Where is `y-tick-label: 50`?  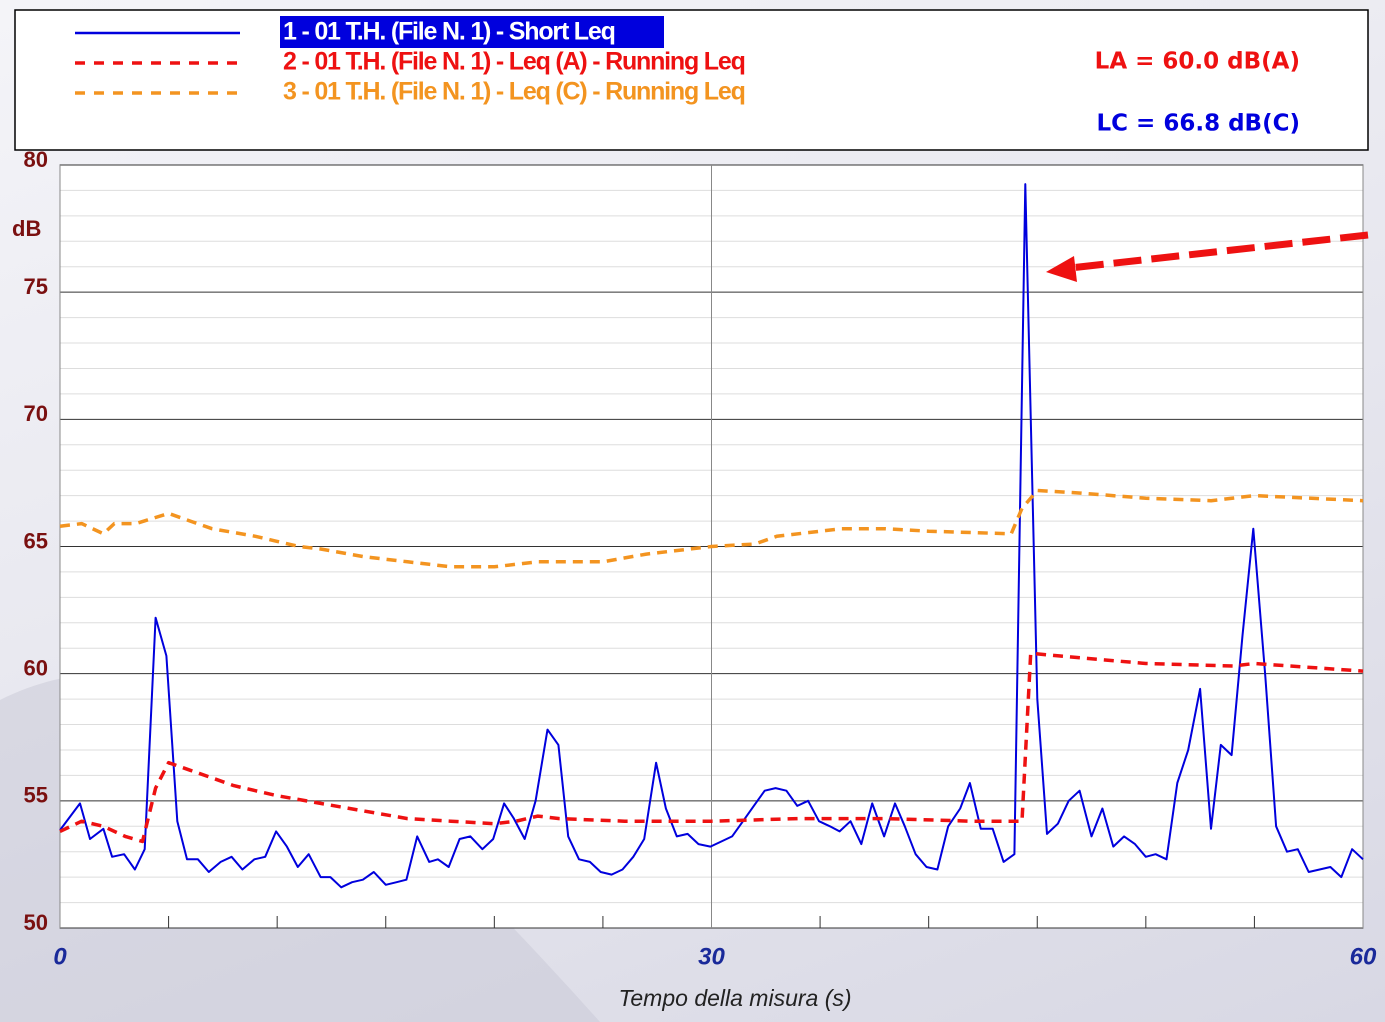
y-tick-label: 50 is located at coordinates (36, 922).